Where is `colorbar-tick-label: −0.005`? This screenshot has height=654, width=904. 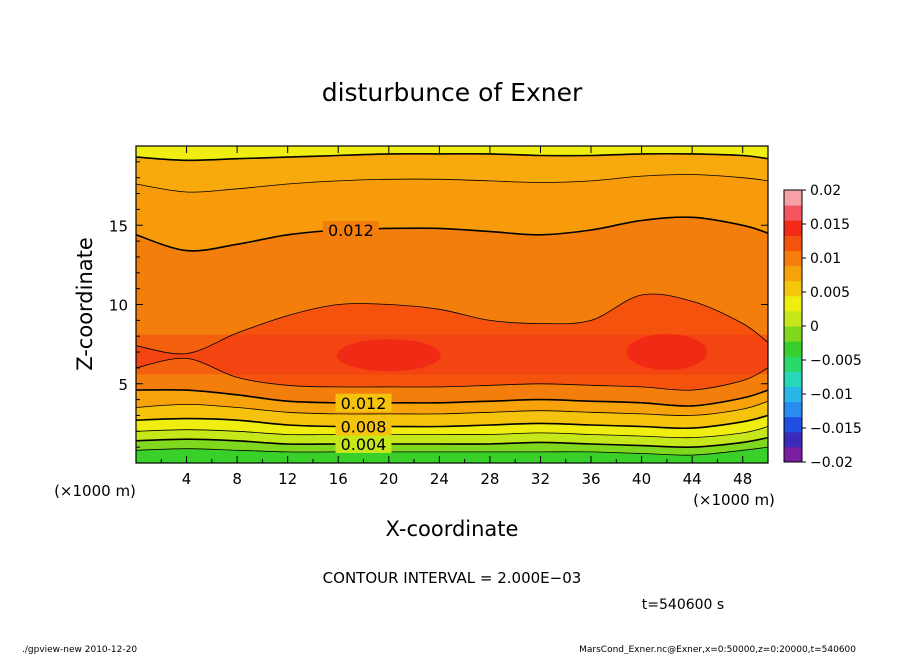 colorbar-tick-label: −0.005 is located at coordinates (836, 361).